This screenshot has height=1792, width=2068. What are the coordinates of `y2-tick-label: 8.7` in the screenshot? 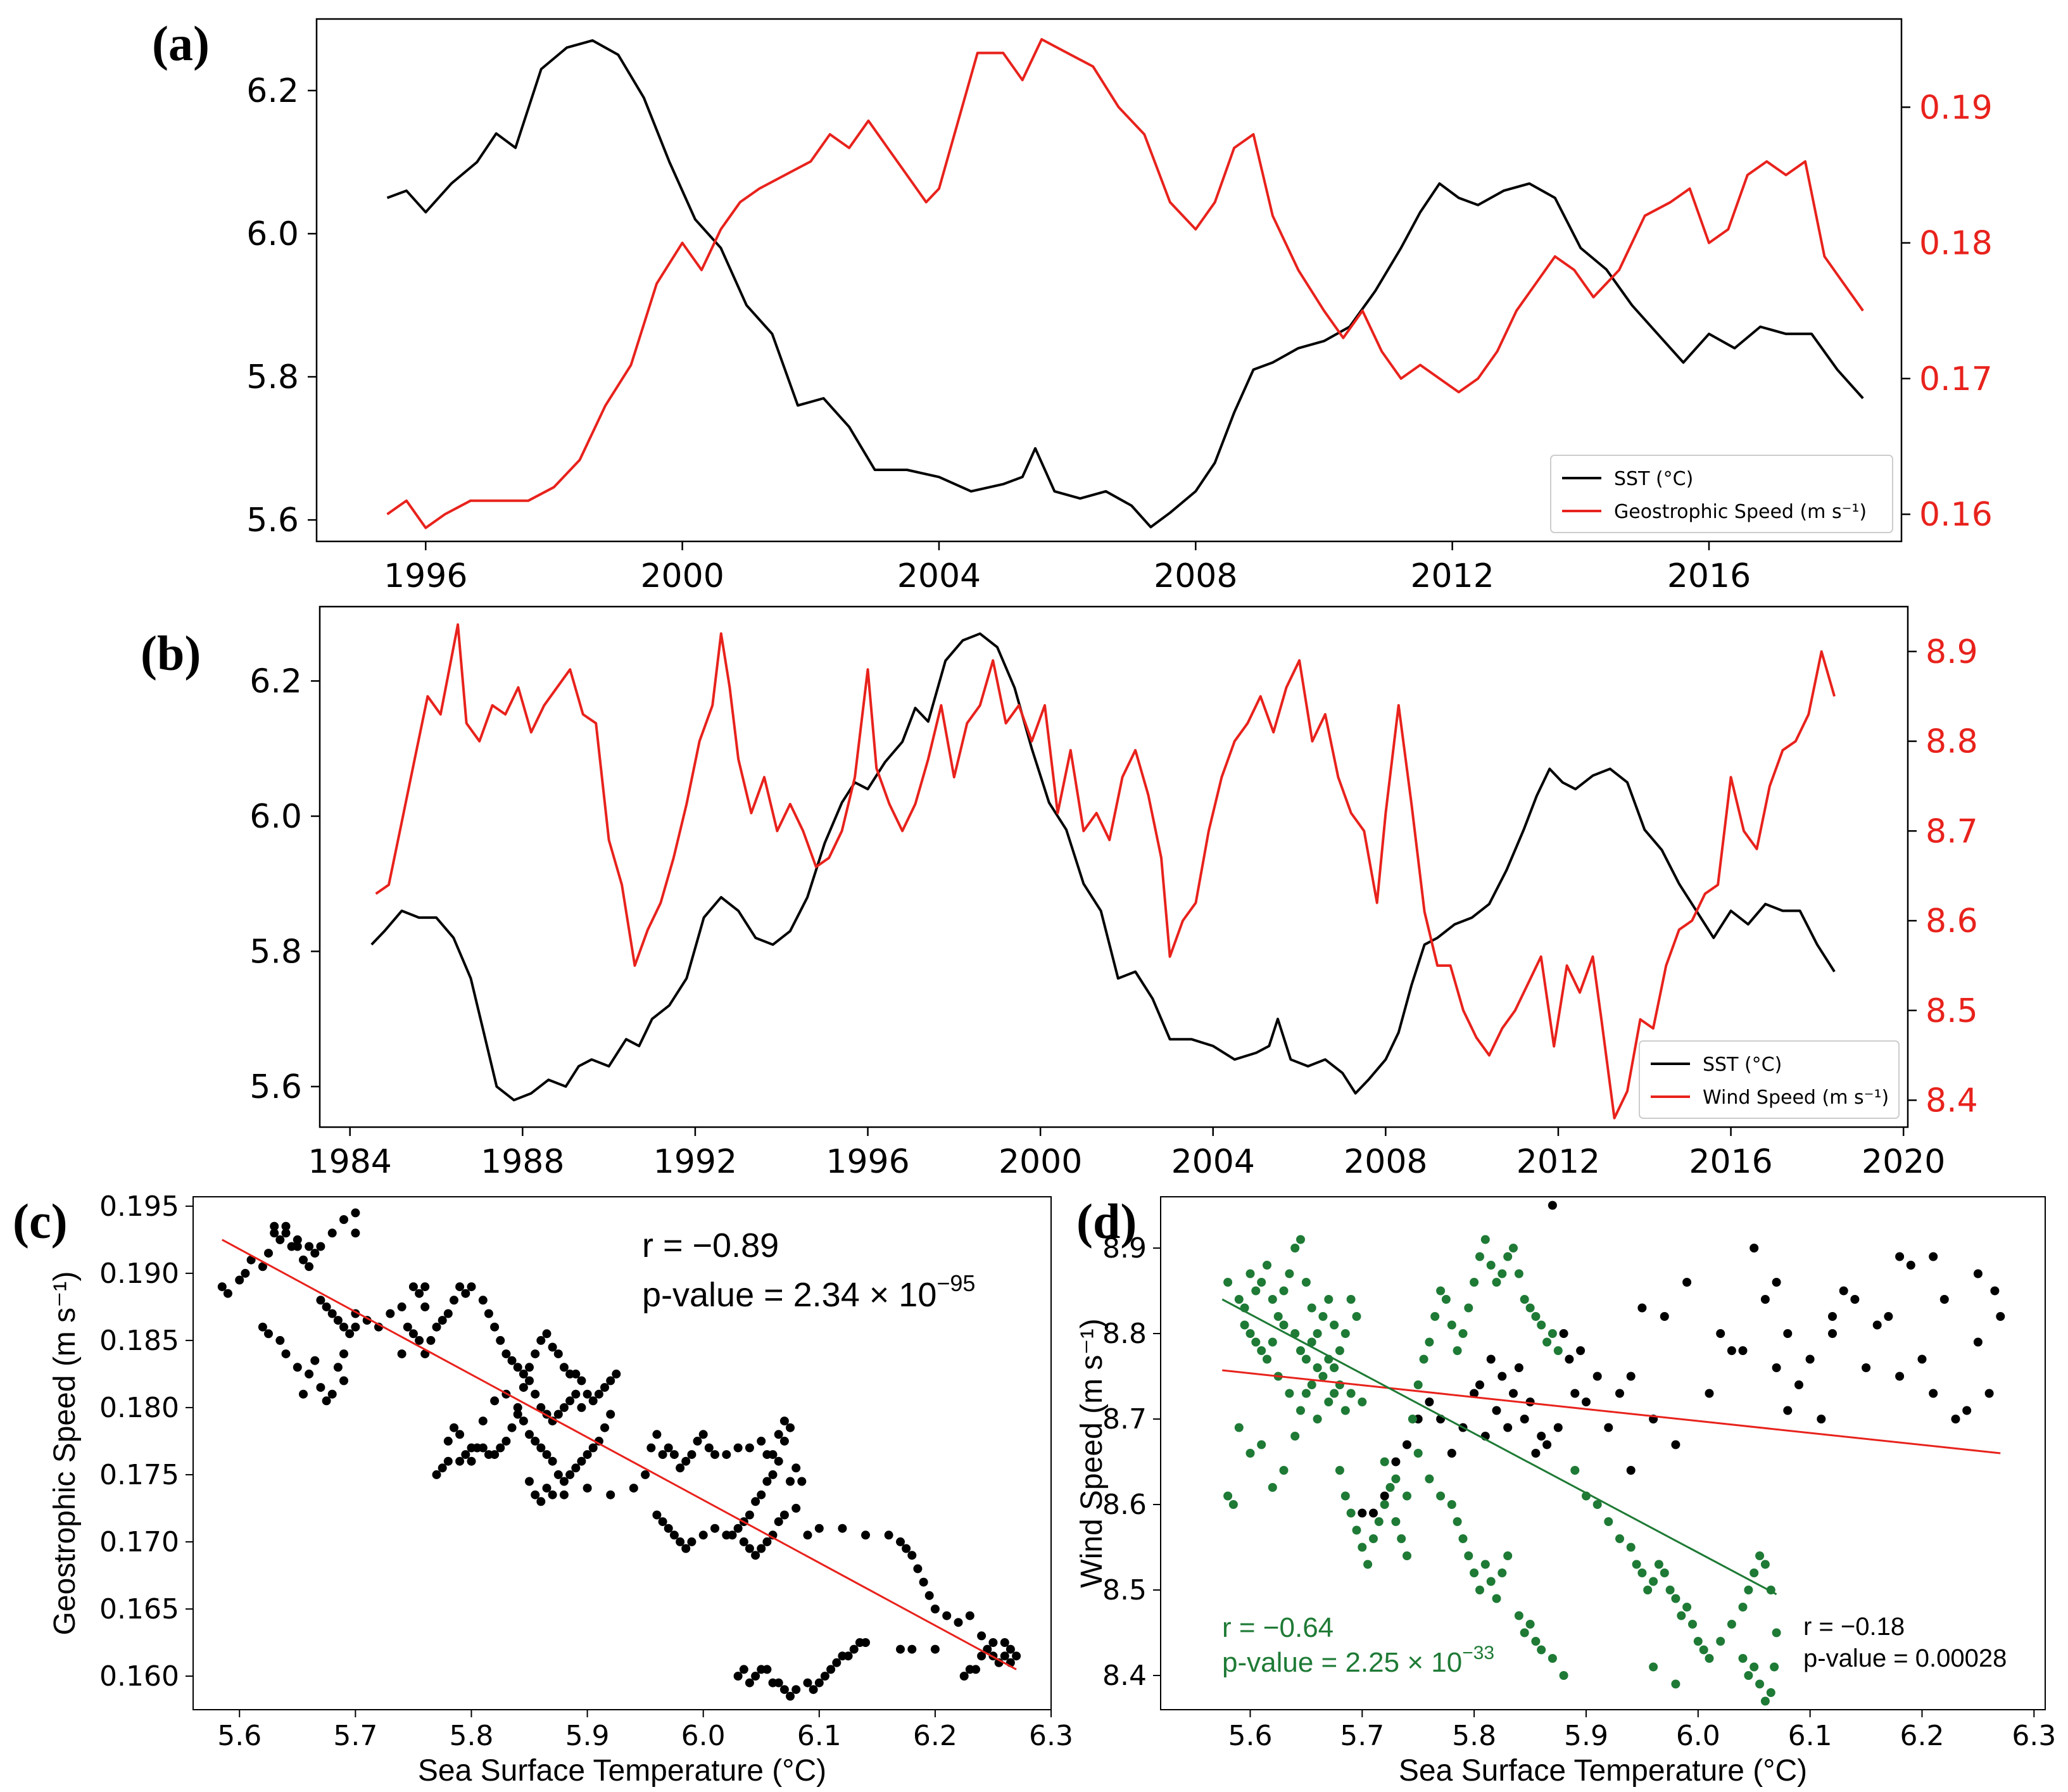 It's located at (1952, 831).